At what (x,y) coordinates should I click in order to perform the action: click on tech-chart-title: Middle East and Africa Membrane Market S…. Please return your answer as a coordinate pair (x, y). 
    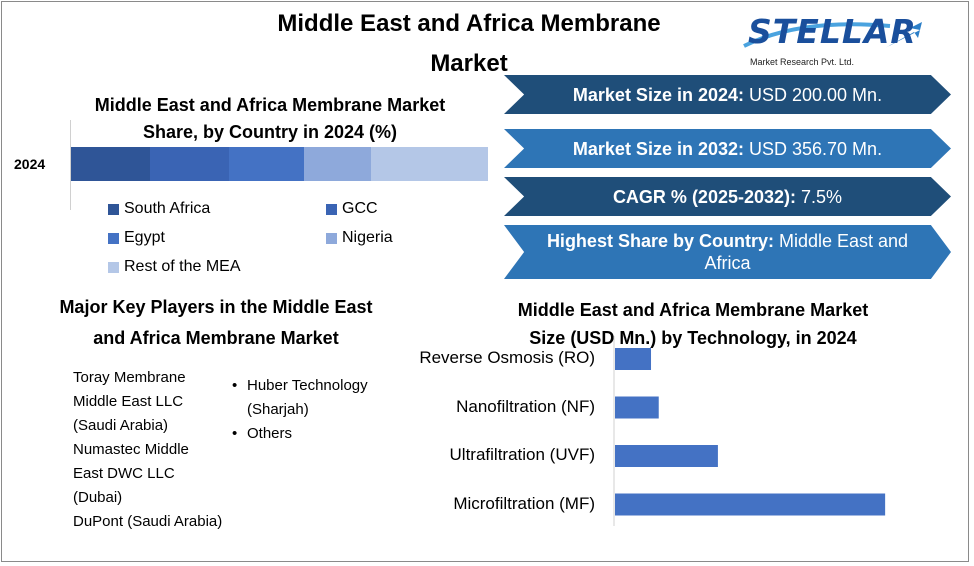
    Looking at the image, I should click on (693, 324).